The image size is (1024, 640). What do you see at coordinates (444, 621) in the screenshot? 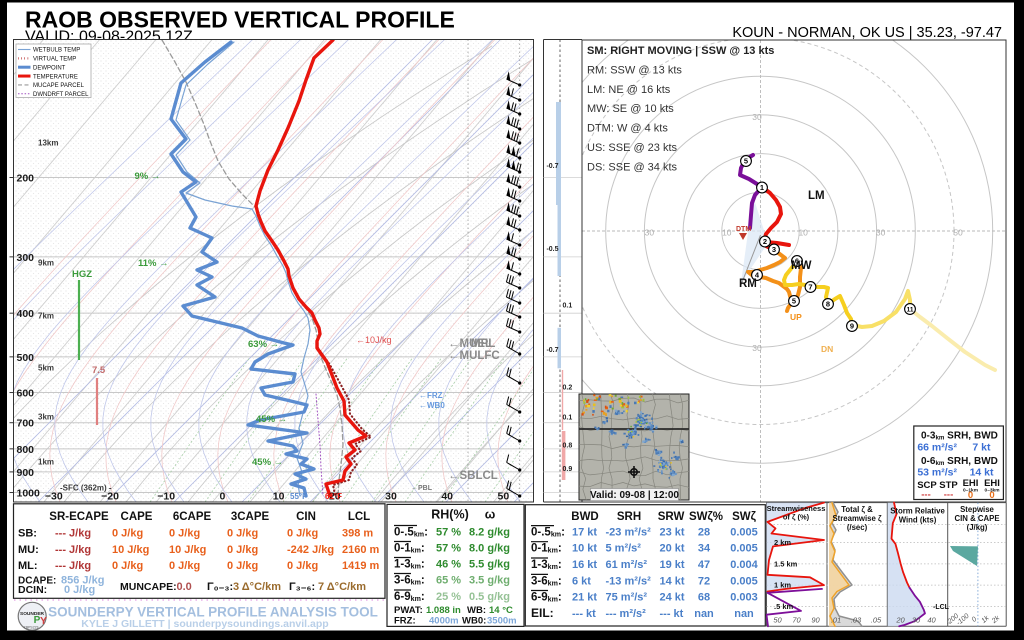
I see `svg-text: 4000m` at bounding box center [444, 621].